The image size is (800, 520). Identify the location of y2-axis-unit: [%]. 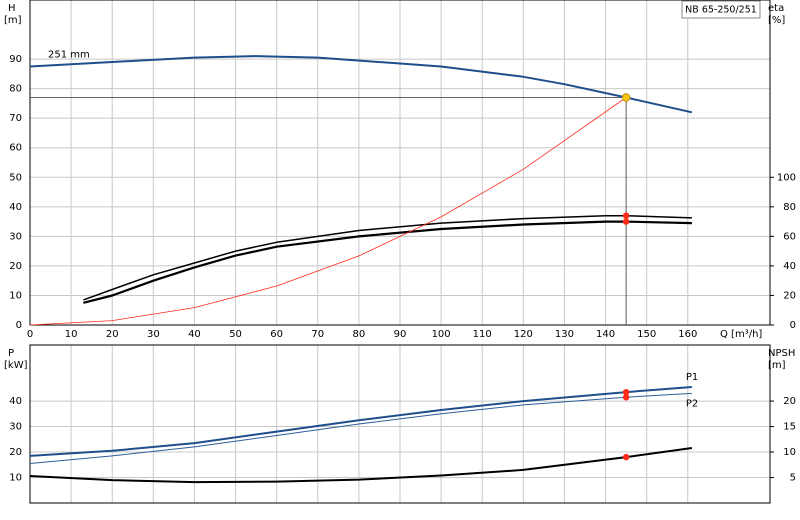
(776, 20).